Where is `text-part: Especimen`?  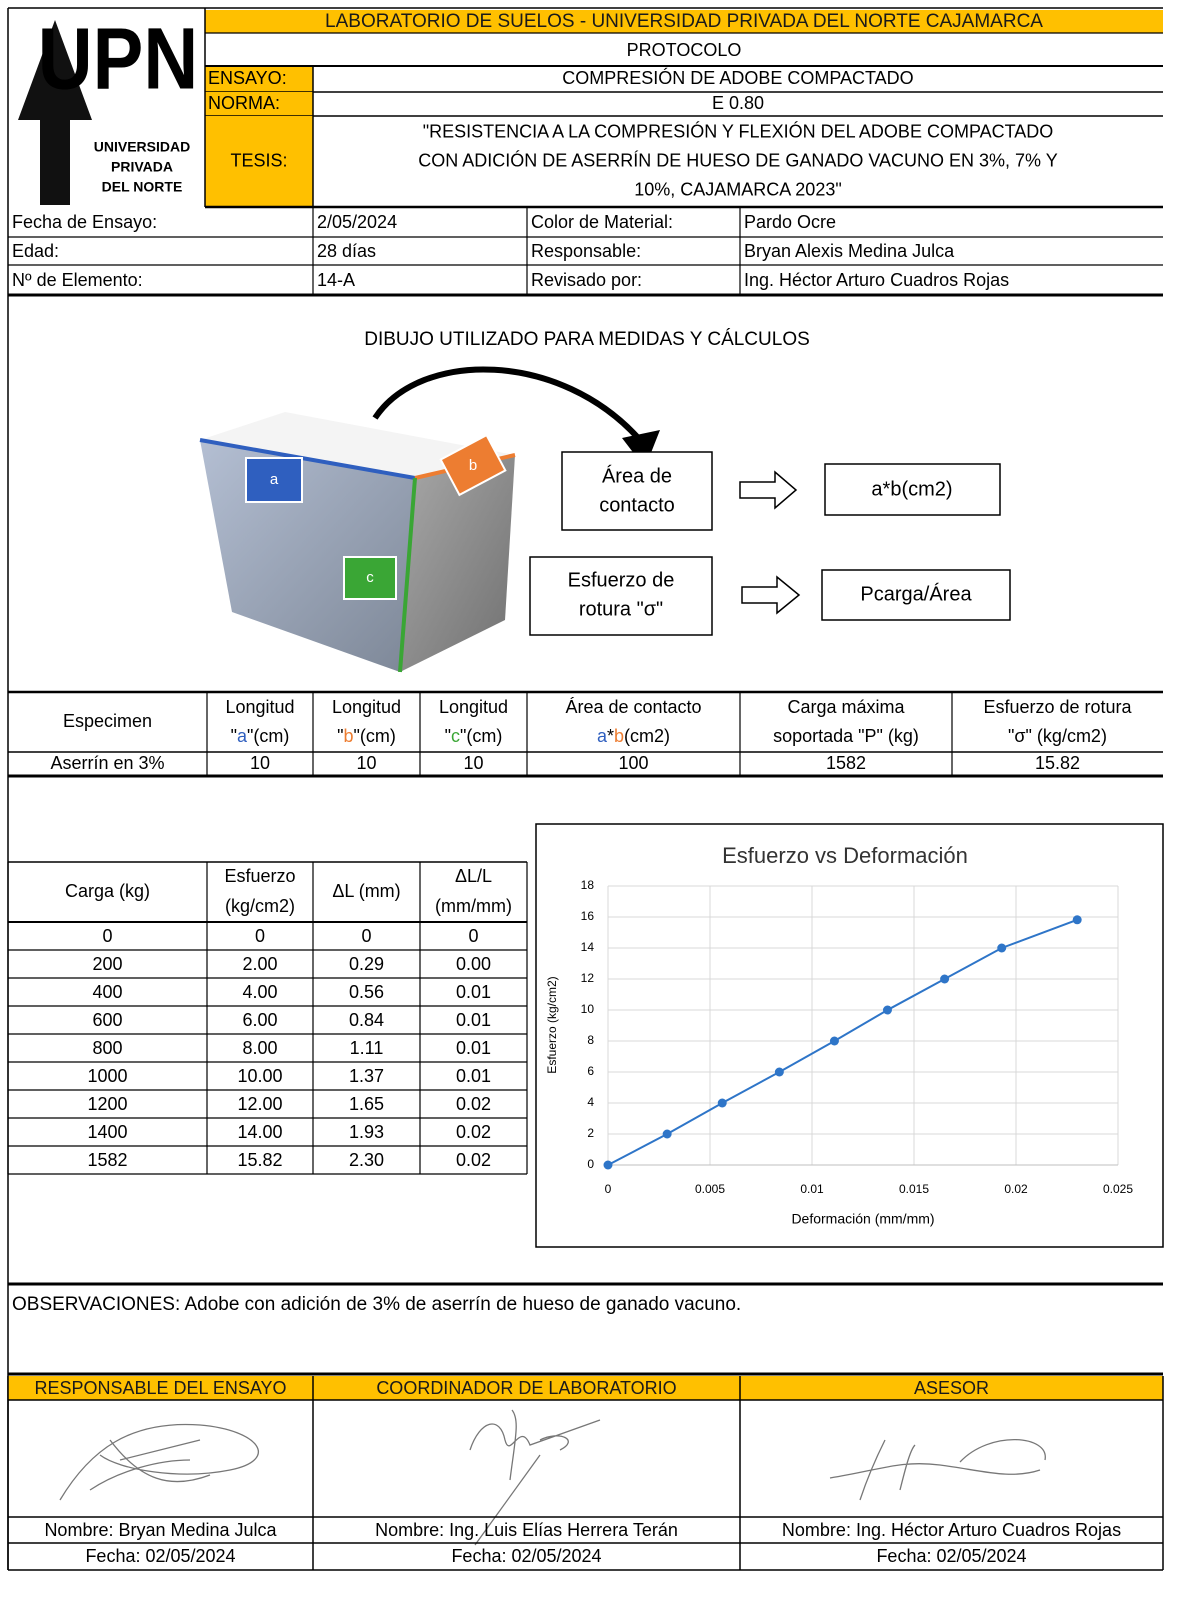 text-part: Especimen is located at coordinates (107, 721).